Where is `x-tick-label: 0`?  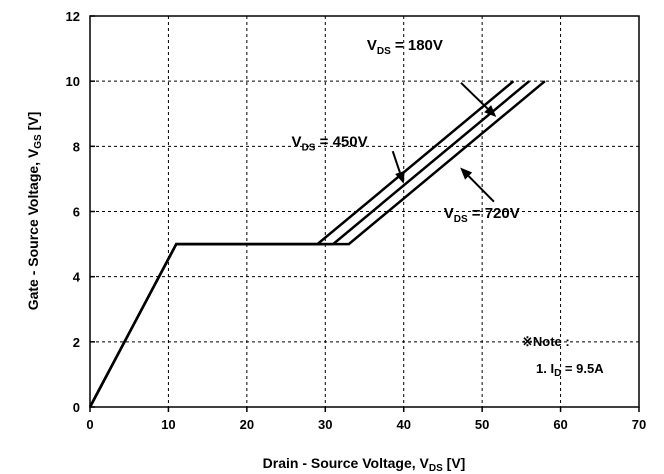
x-tick-label: 0 is located at coordinates (89, 424).